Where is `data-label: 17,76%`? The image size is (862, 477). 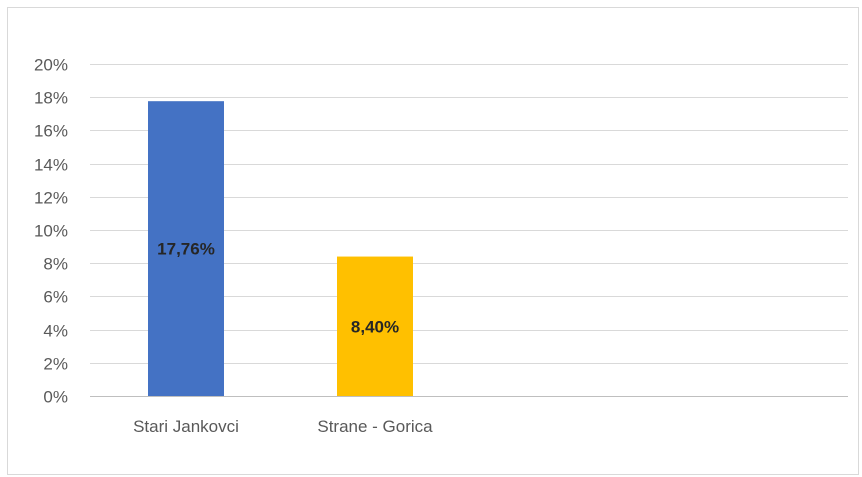 data-label: 17,76% is located at coordinates (186, 249).